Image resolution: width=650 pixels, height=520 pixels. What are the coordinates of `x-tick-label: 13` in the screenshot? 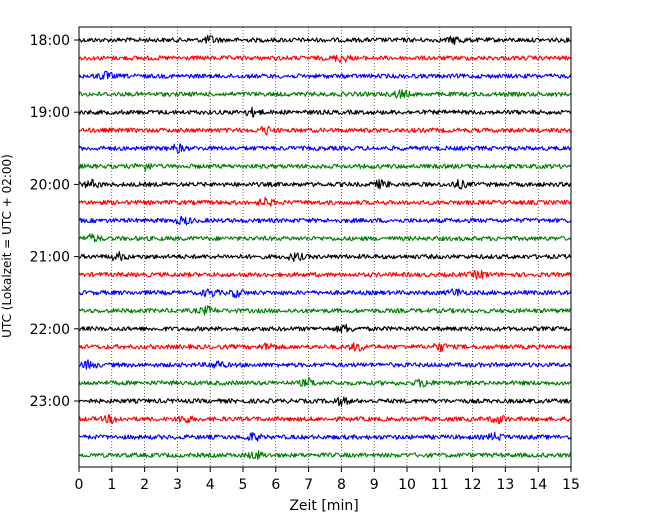 It's located at (505, 485).